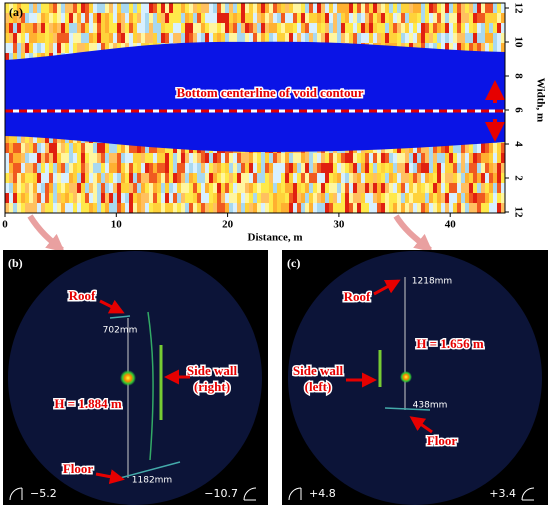  Describe the element at coordinates (318, 386) in the screenshot. I see `side-wall-label: (left)` at that location.